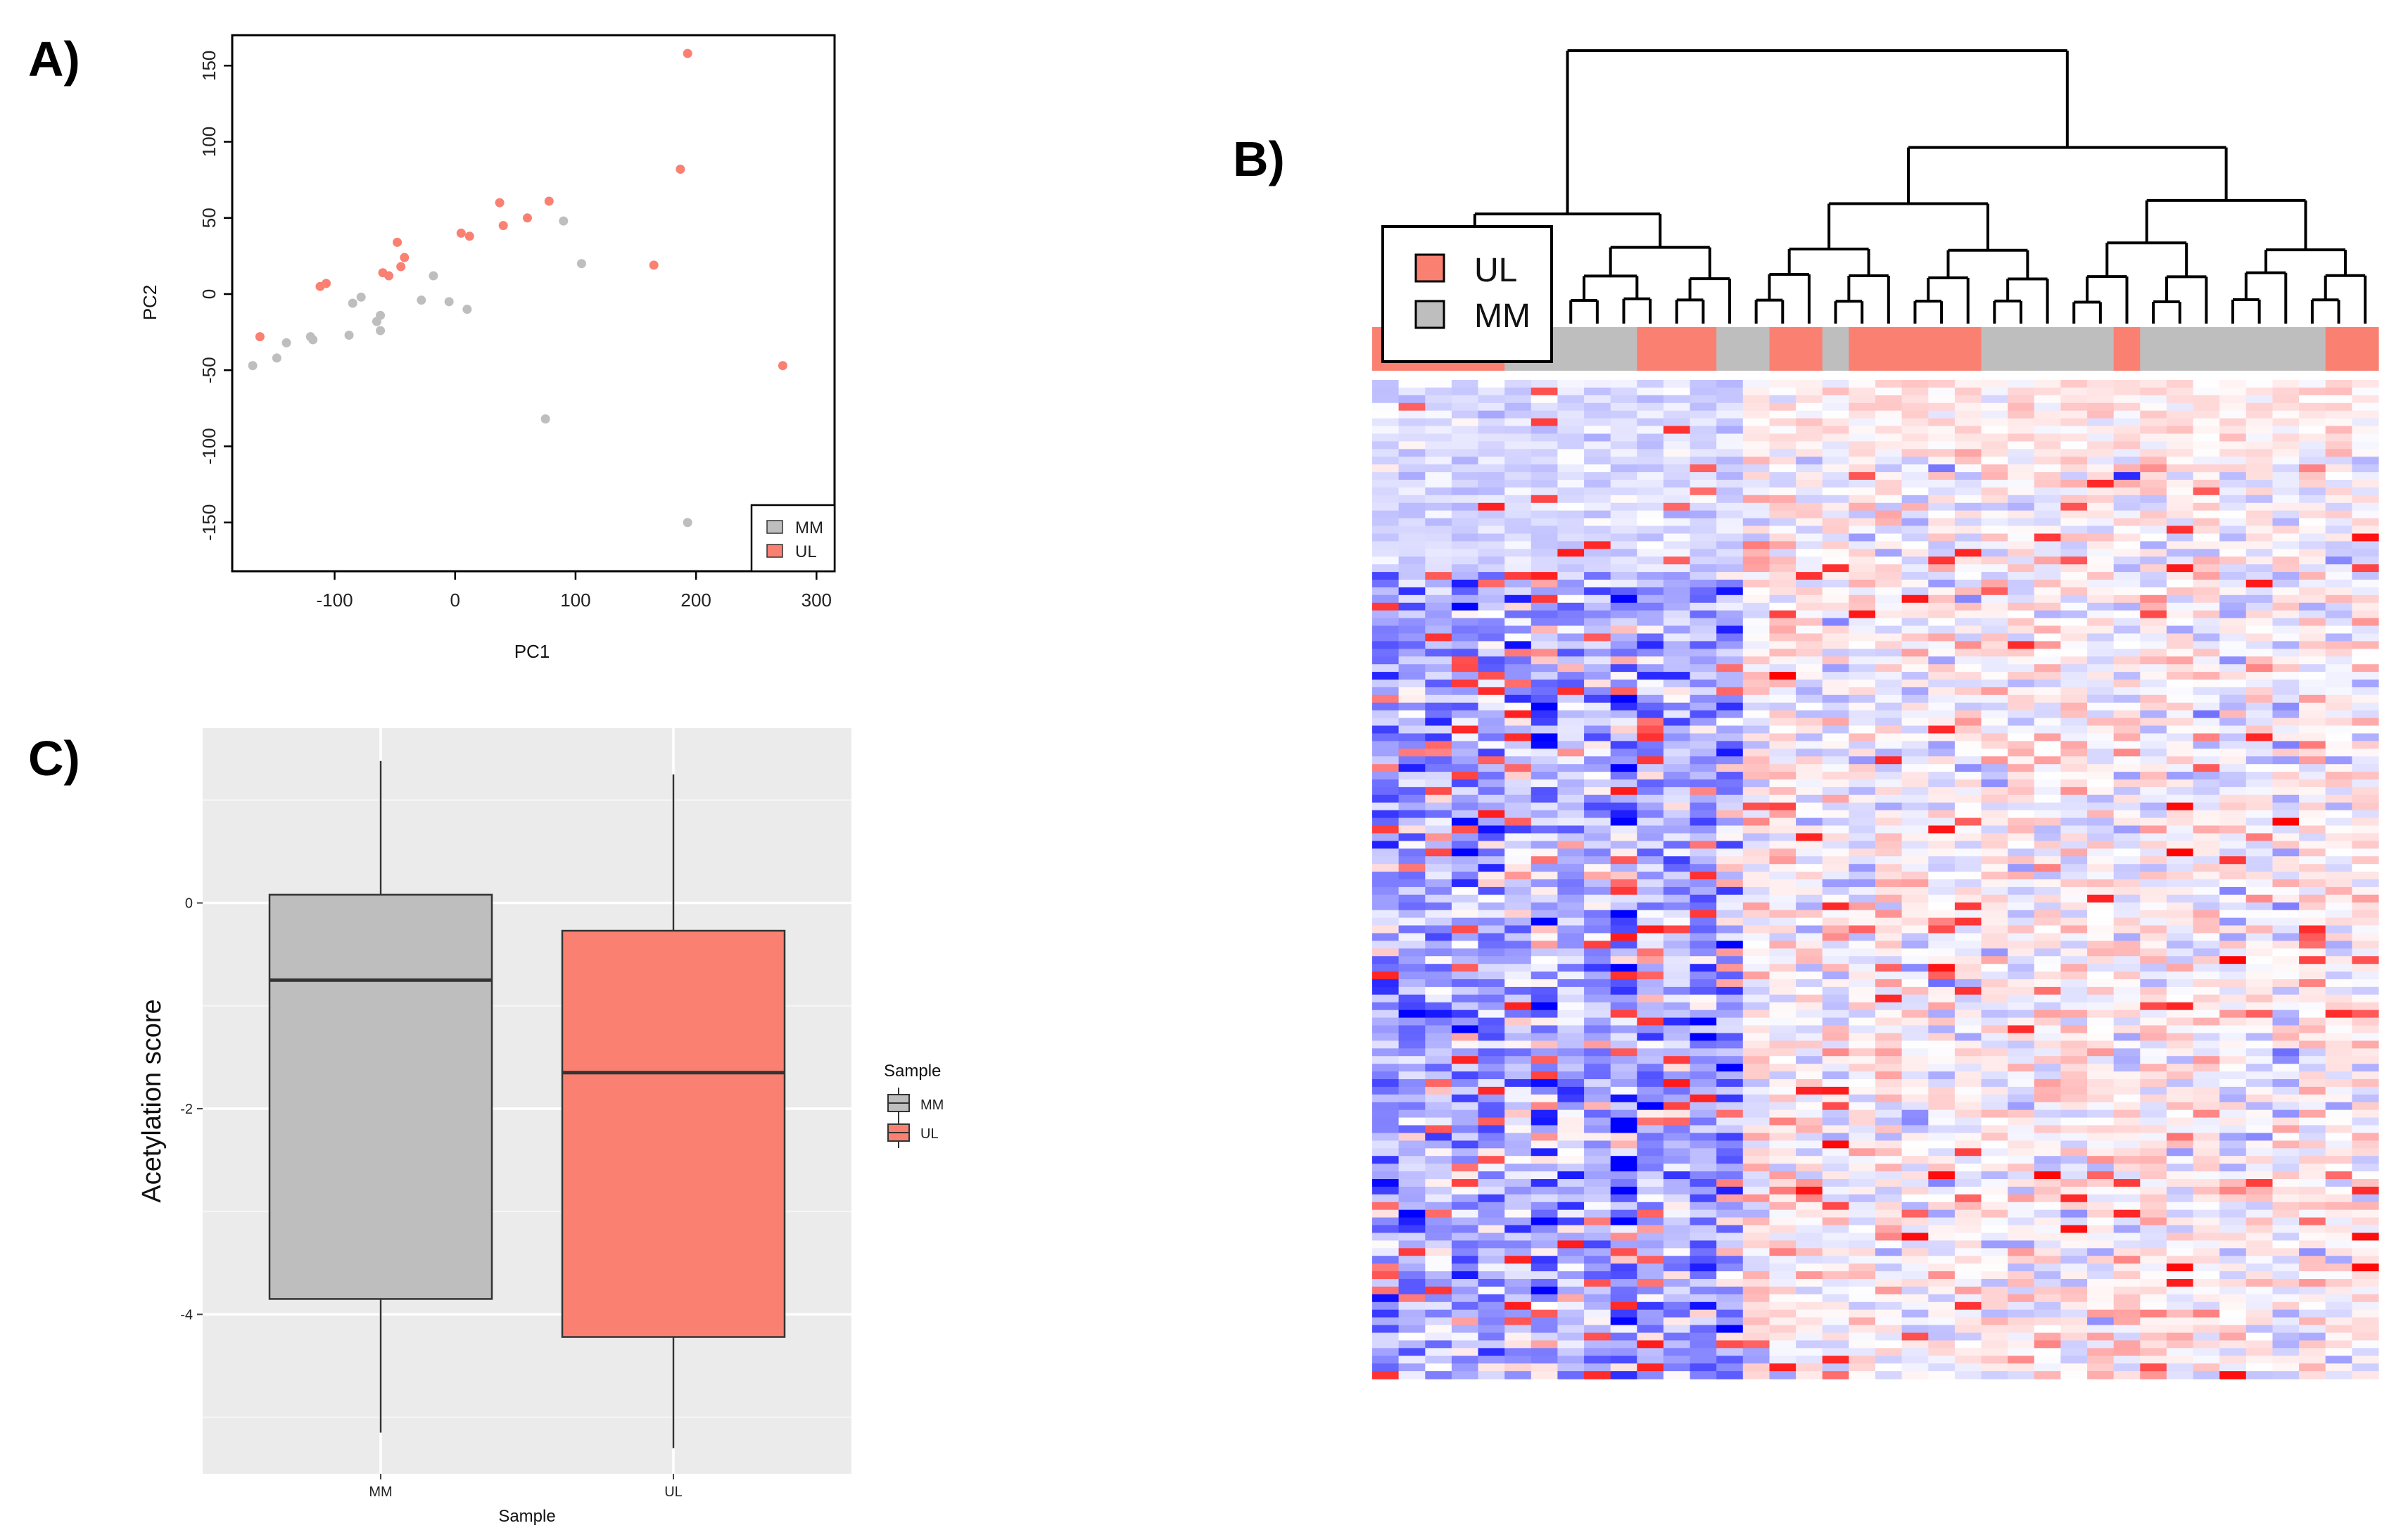 The width and height of the screenshot is (2408, 1535). I want to click on pca-legend-swatch-mm, so click(774, 527).